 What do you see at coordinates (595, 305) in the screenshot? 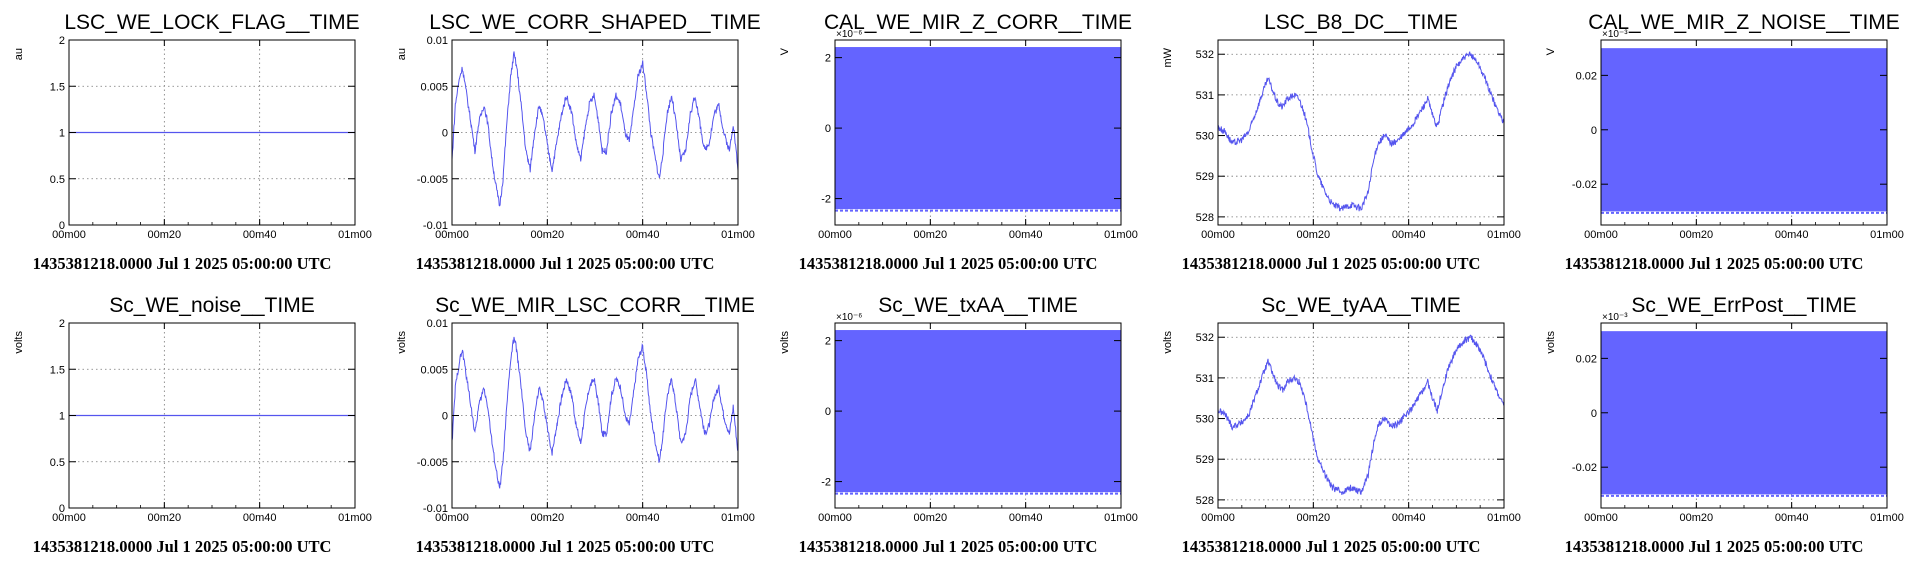
I see `chart-title: Sc_WE_MIR_LSC_CORR__TIME` at bounding box center [595, 305].